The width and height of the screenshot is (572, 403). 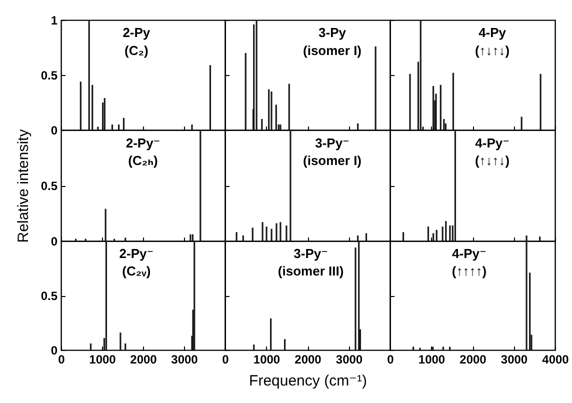 What do you see at coordinates (332, 32) in the screenshot?
I see `chart-title: 3-Py` at bounding box center [332, 32].